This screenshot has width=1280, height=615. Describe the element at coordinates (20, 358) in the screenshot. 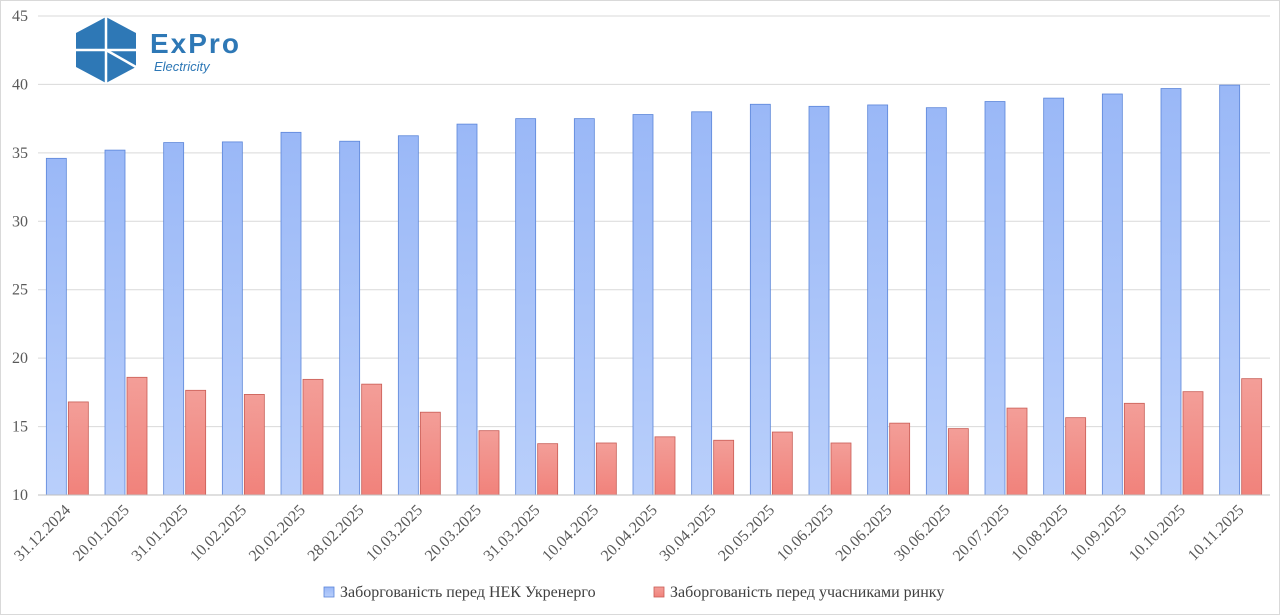

I see `y-tick-label: 20` at that location.